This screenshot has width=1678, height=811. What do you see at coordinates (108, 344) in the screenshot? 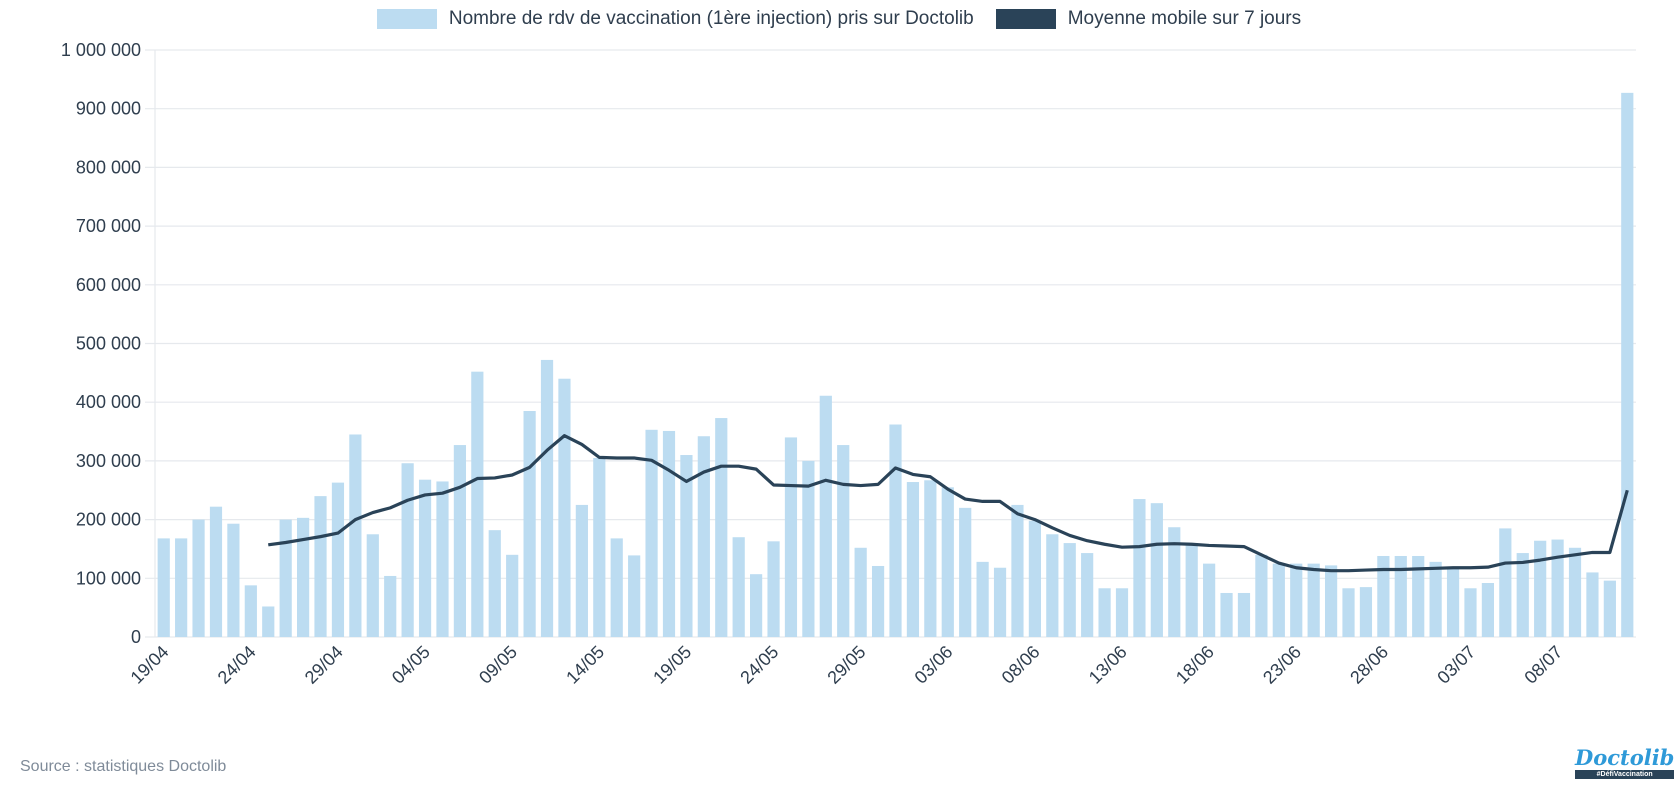
I see `y-tick-label: 500 000` at bounding box center [108, 344].